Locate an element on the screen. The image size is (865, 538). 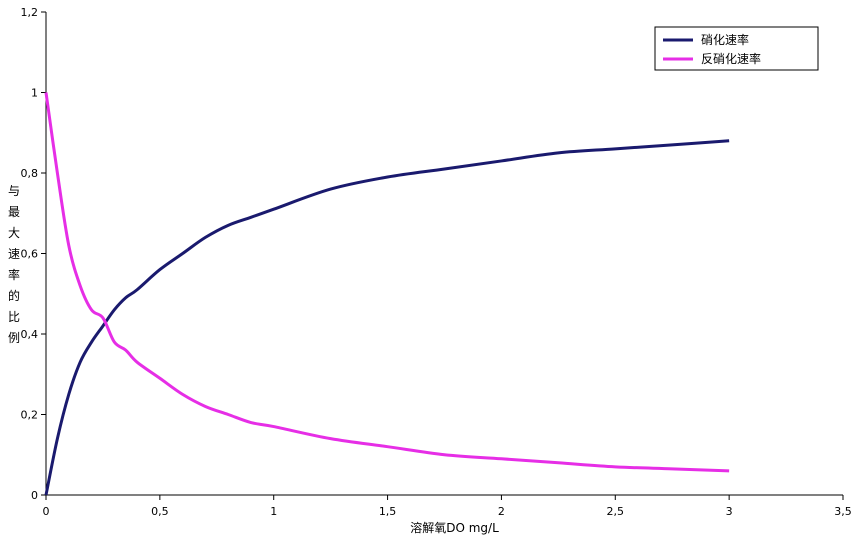
y-tick-label: 0,8 is located at coordinates (30, 173).